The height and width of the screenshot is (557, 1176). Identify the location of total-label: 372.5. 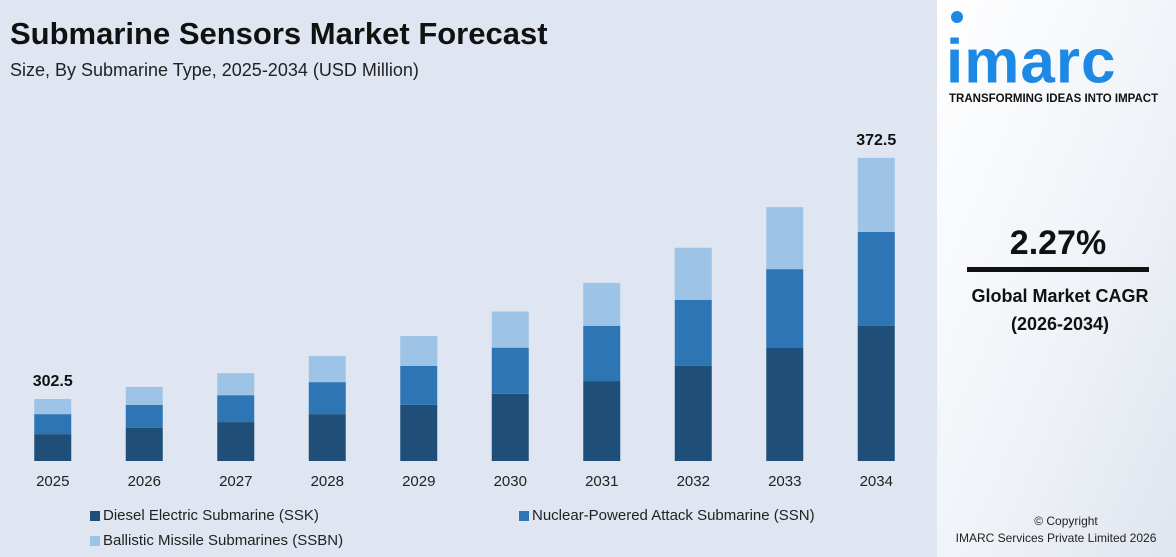
(876, 140).